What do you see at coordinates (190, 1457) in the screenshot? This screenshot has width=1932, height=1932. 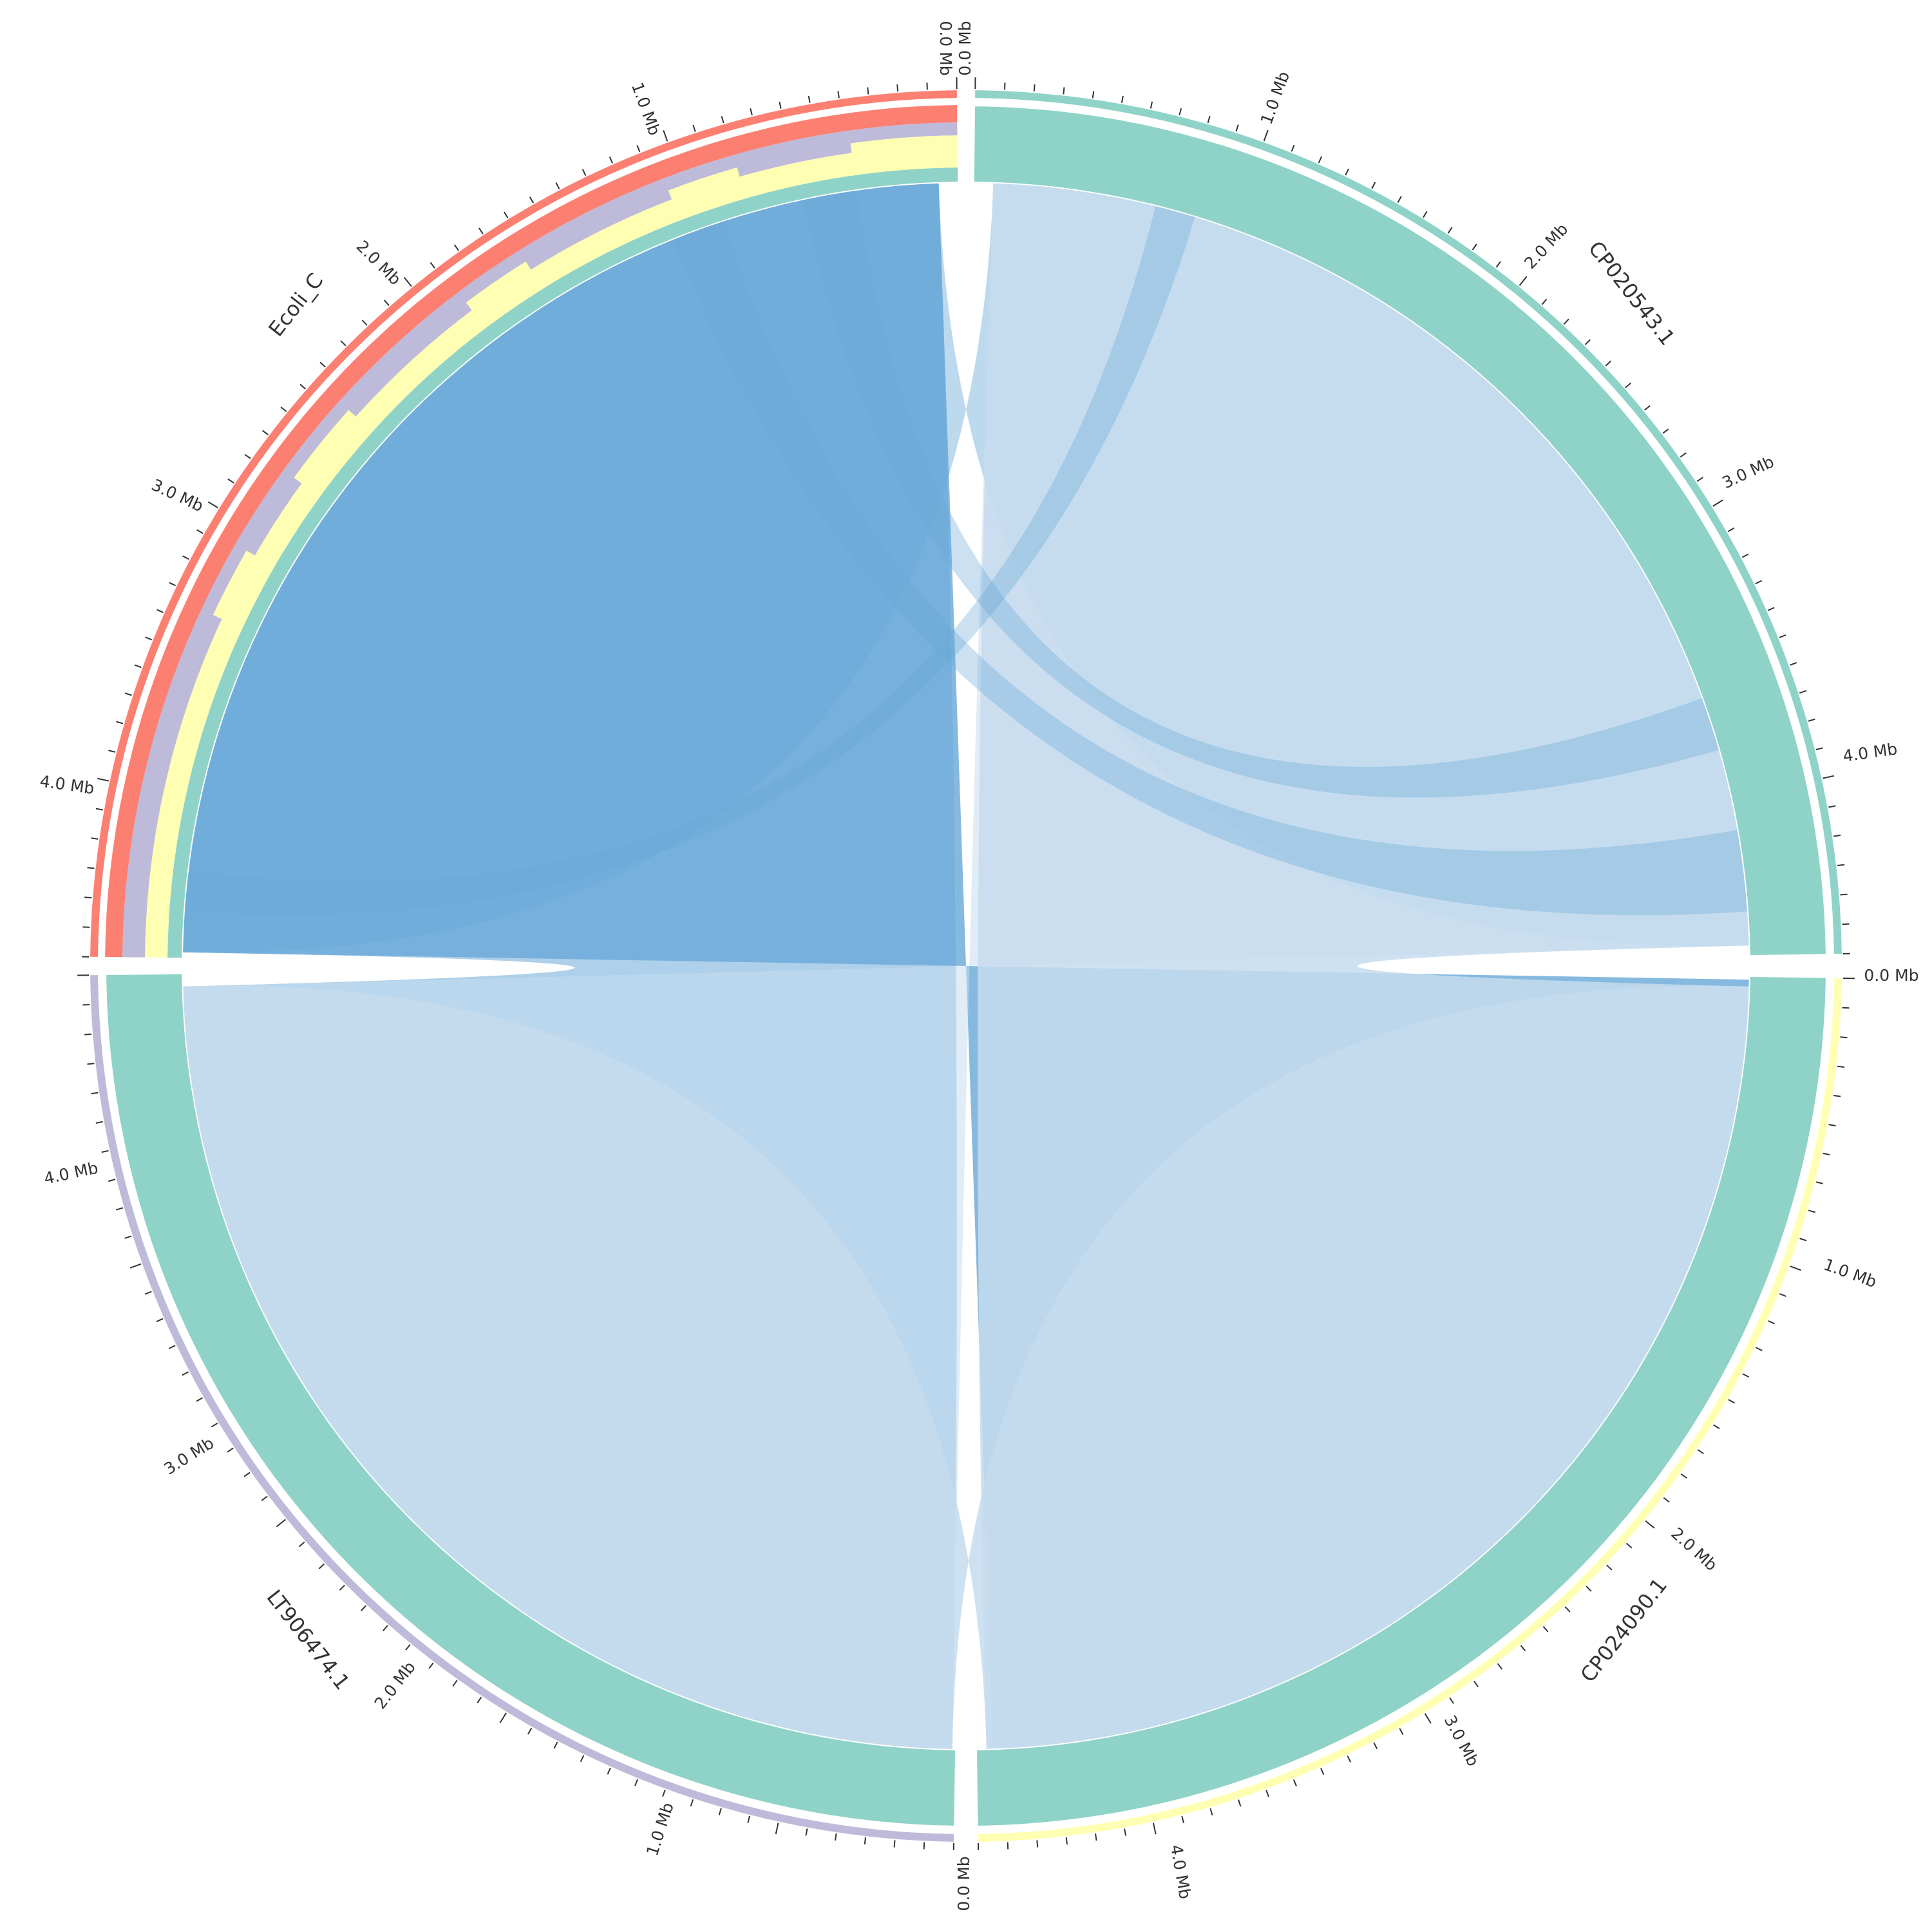 I see `tick-label-lt906474-3mb: 3.0 Mb` at bounding box center [190, 1457].